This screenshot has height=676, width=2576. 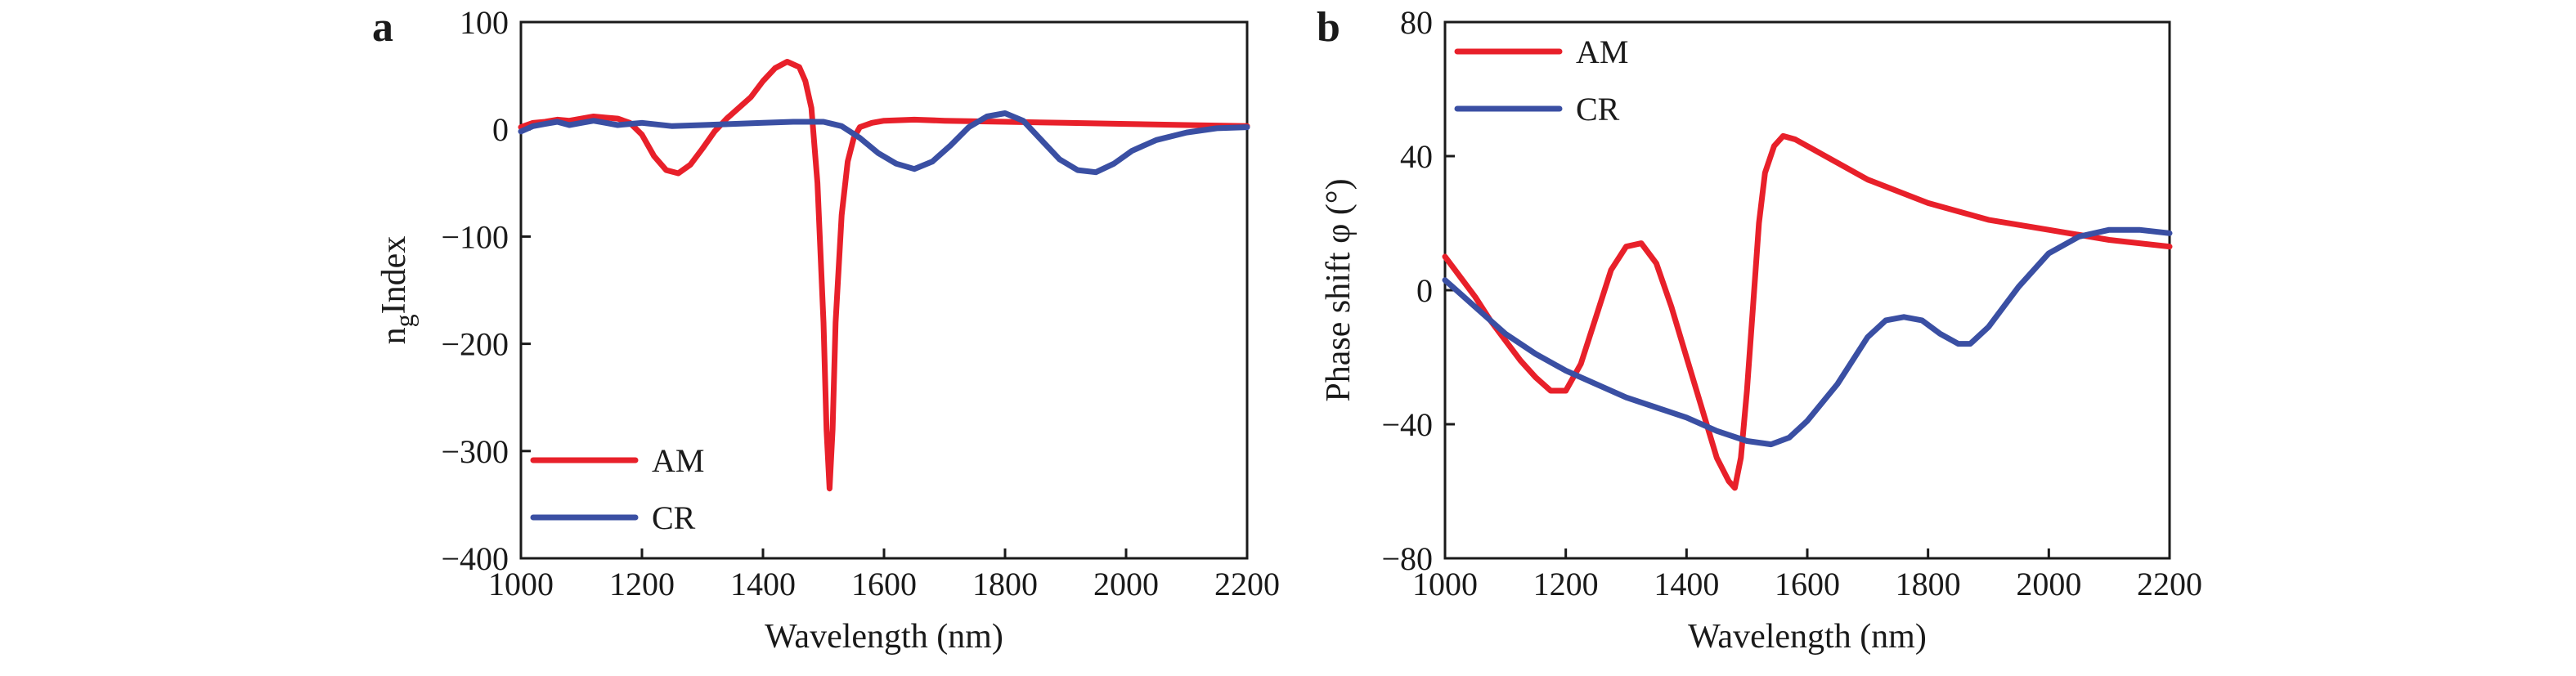 What do you see at coordinates (1416, 22) in the screenshot?
I see `panel-b-y-tick-label: 80` at bounding box center [1416, 22].